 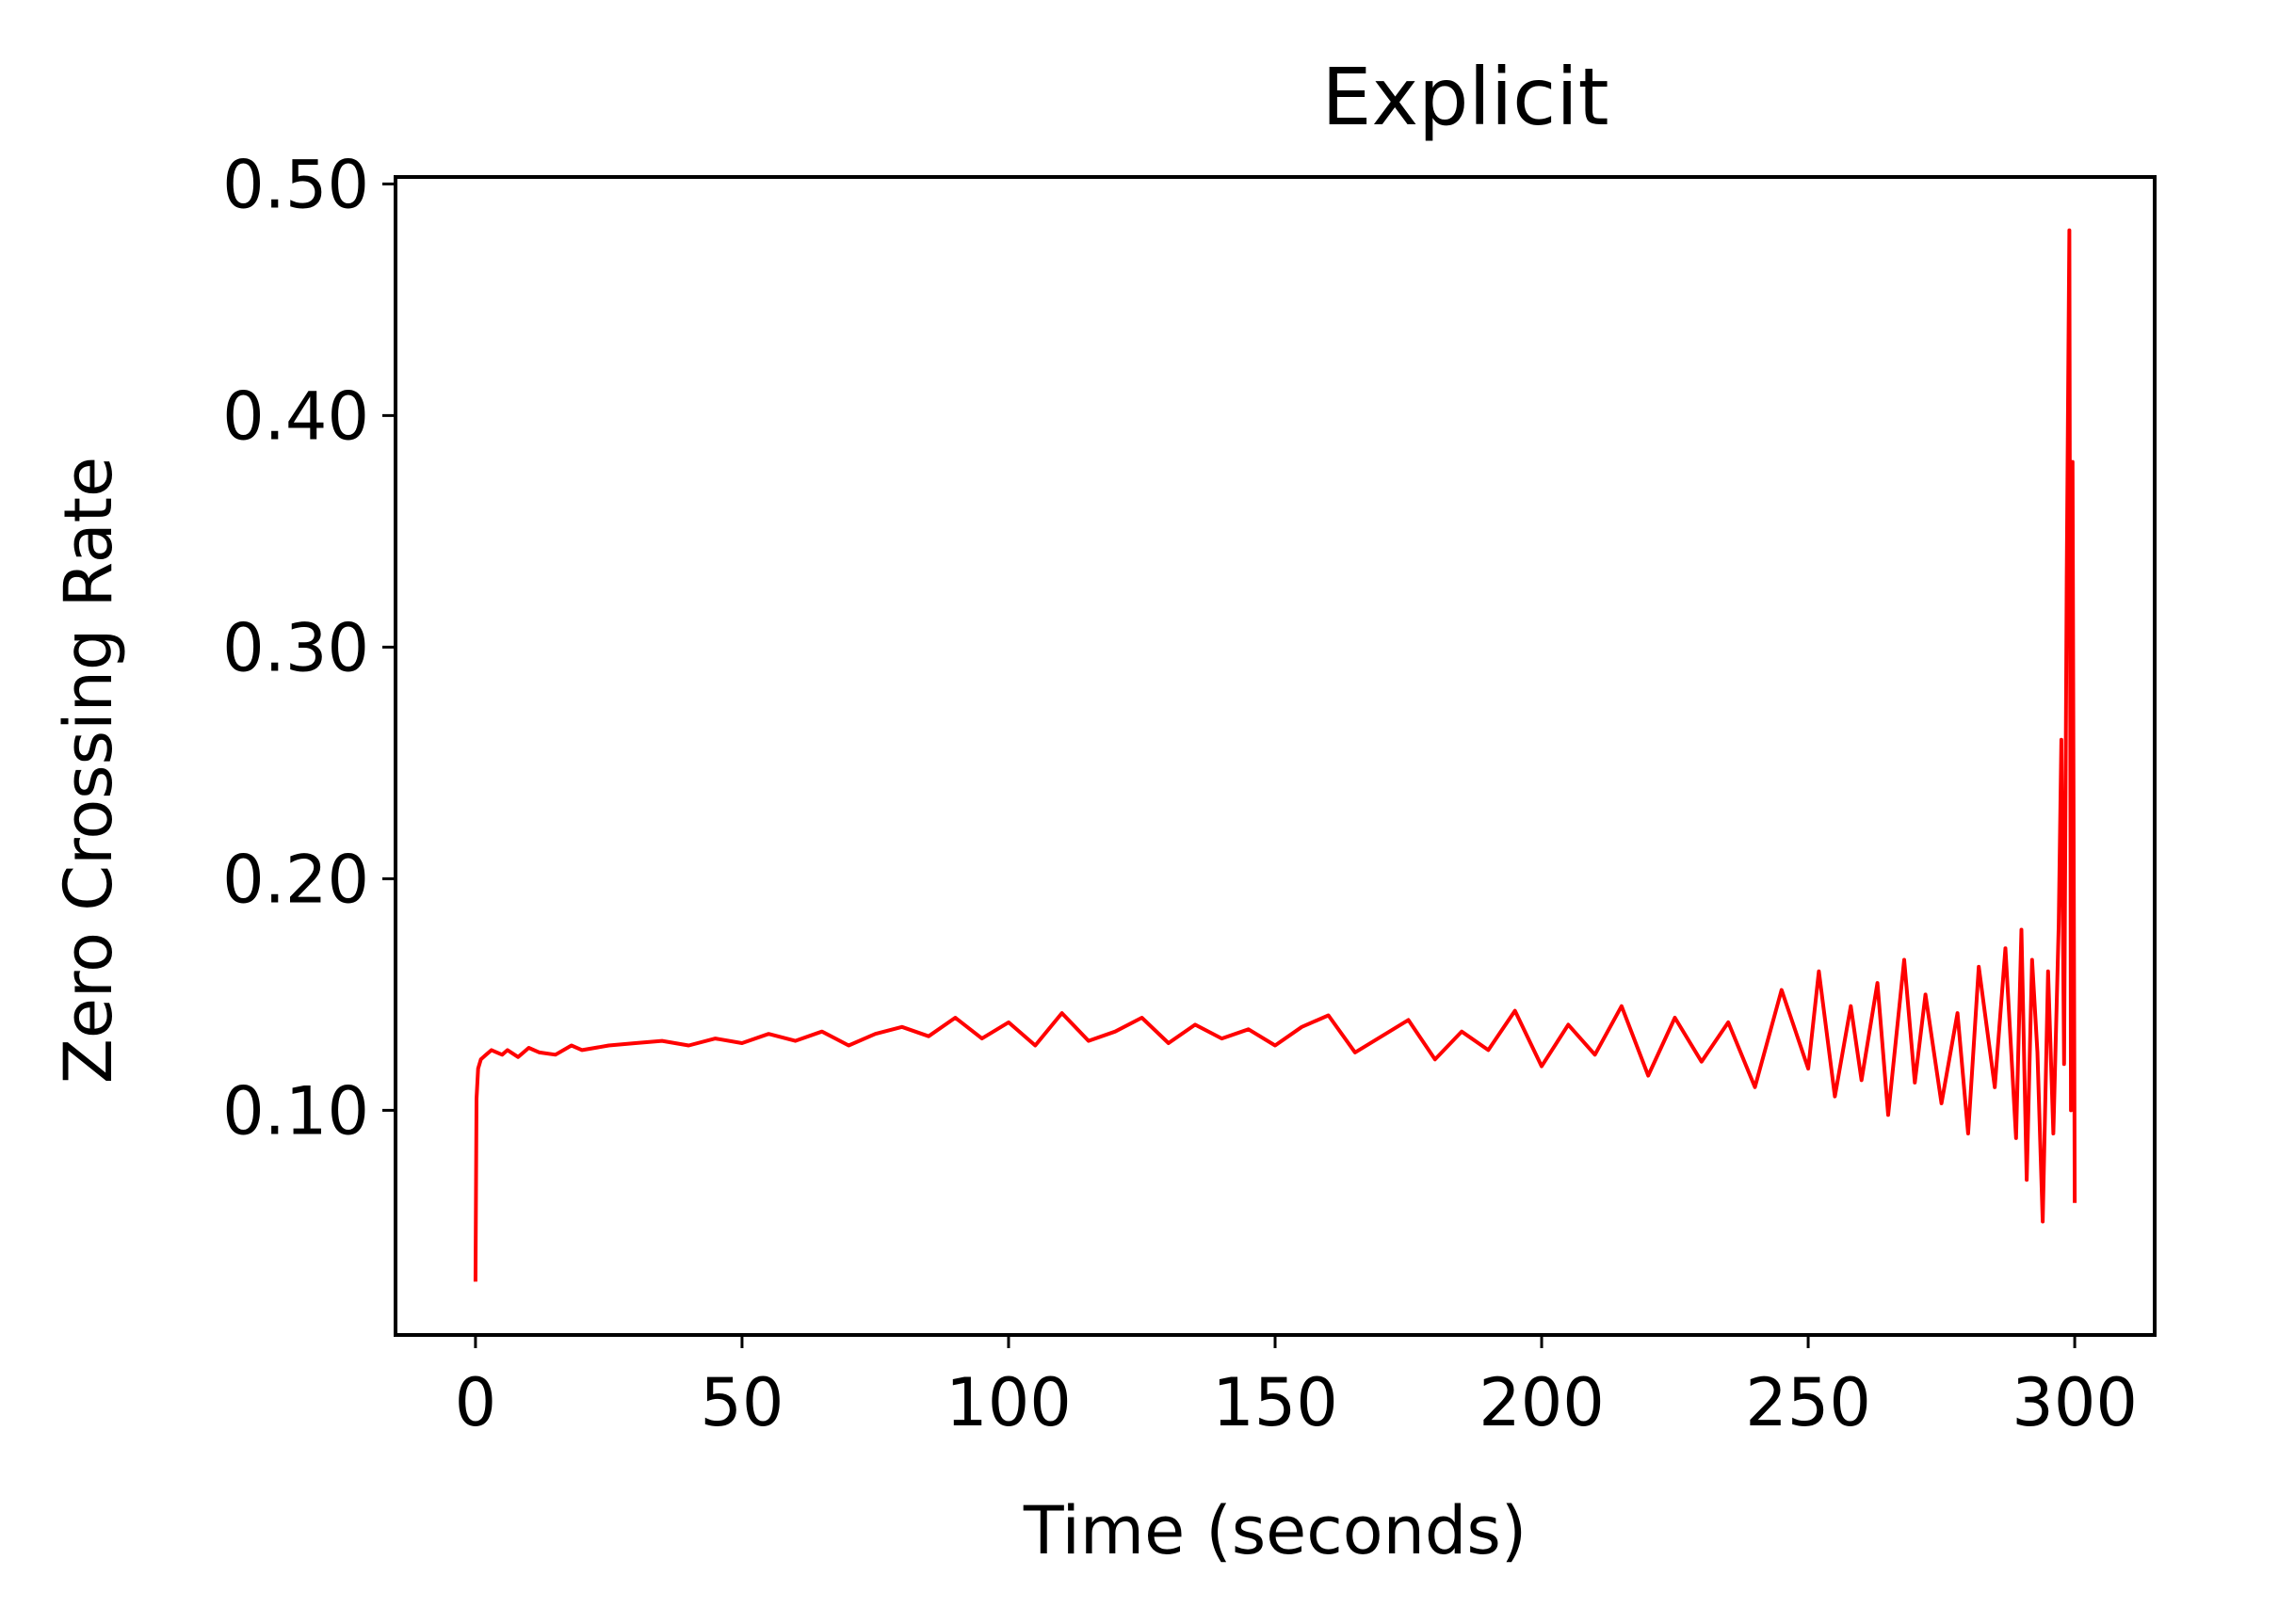 I want to click on y-tick-label: 0.50, so click(x=296, y=184).